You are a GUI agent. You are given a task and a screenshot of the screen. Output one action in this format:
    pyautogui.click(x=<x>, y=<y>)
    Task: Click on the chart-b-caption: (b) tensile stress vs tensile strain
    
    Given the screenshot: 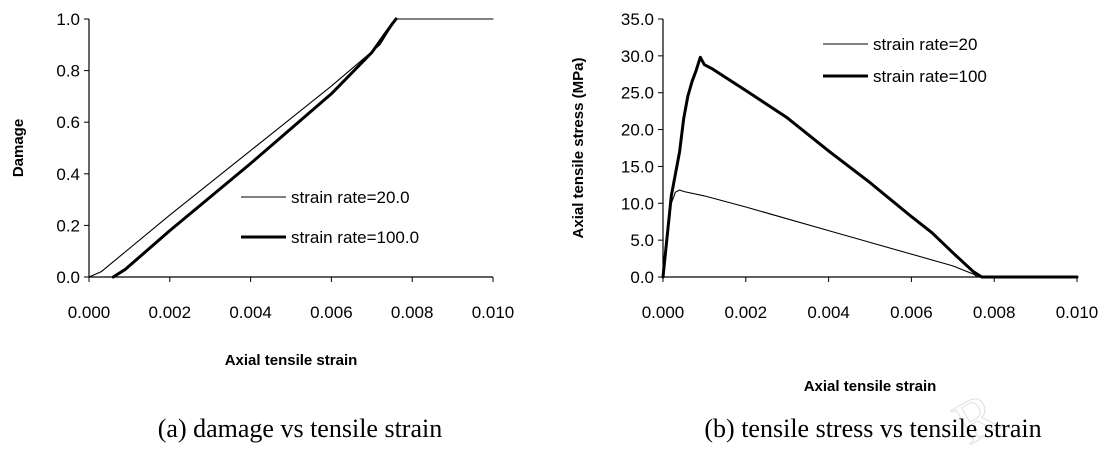 What is the action you would take?
    pyautogui.click(x=872, y=428)
    